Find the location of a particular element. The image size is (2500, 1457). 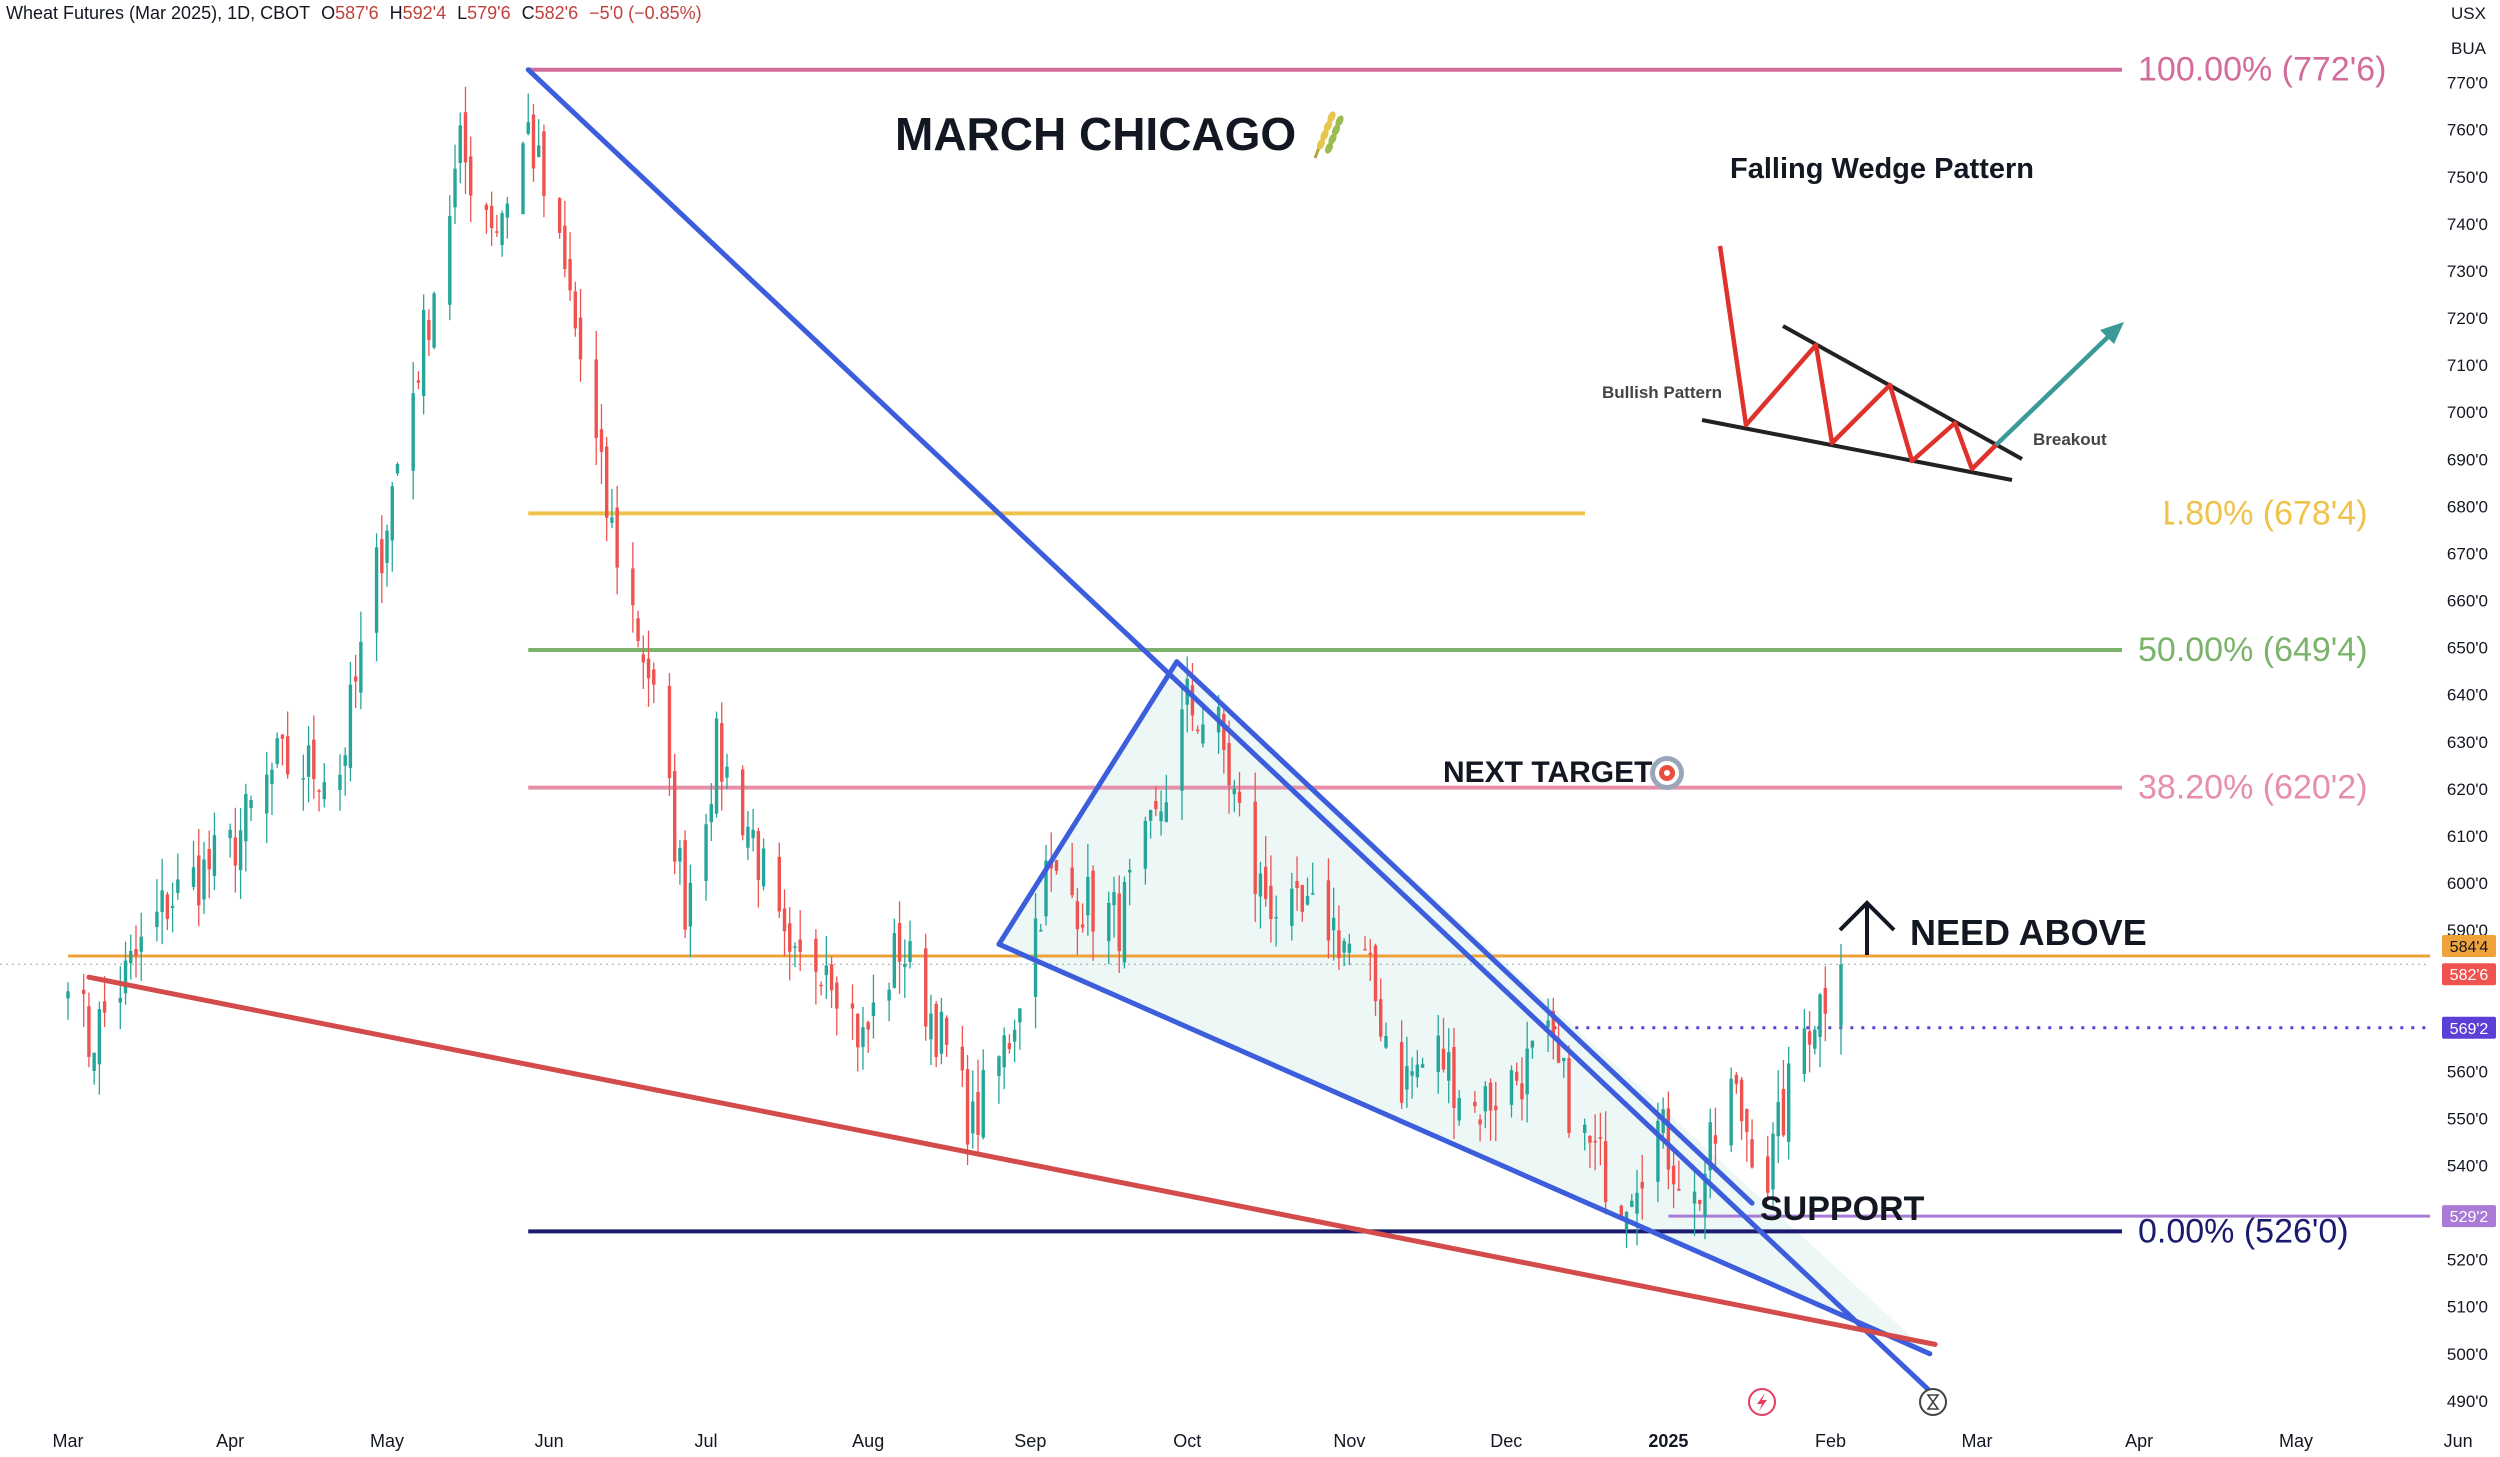

hourglass-icon is located at coordinates (1933, 1402).